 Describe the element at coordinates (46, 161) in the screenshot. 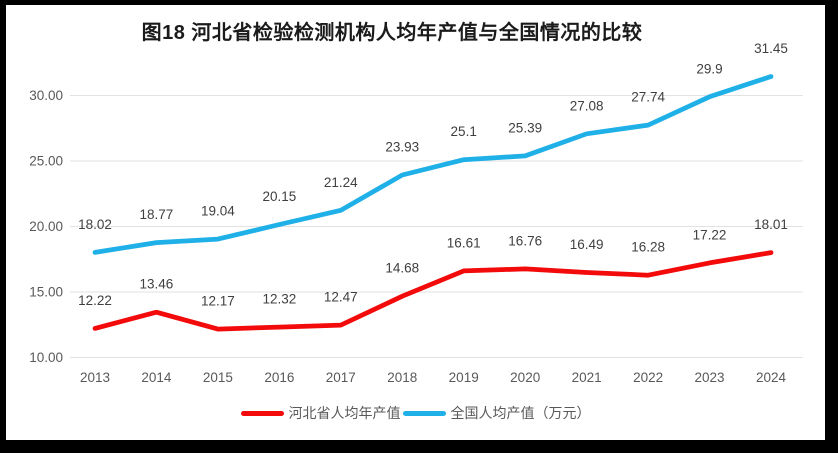

I see `y-axis-tick-label: 25.00` at that location.